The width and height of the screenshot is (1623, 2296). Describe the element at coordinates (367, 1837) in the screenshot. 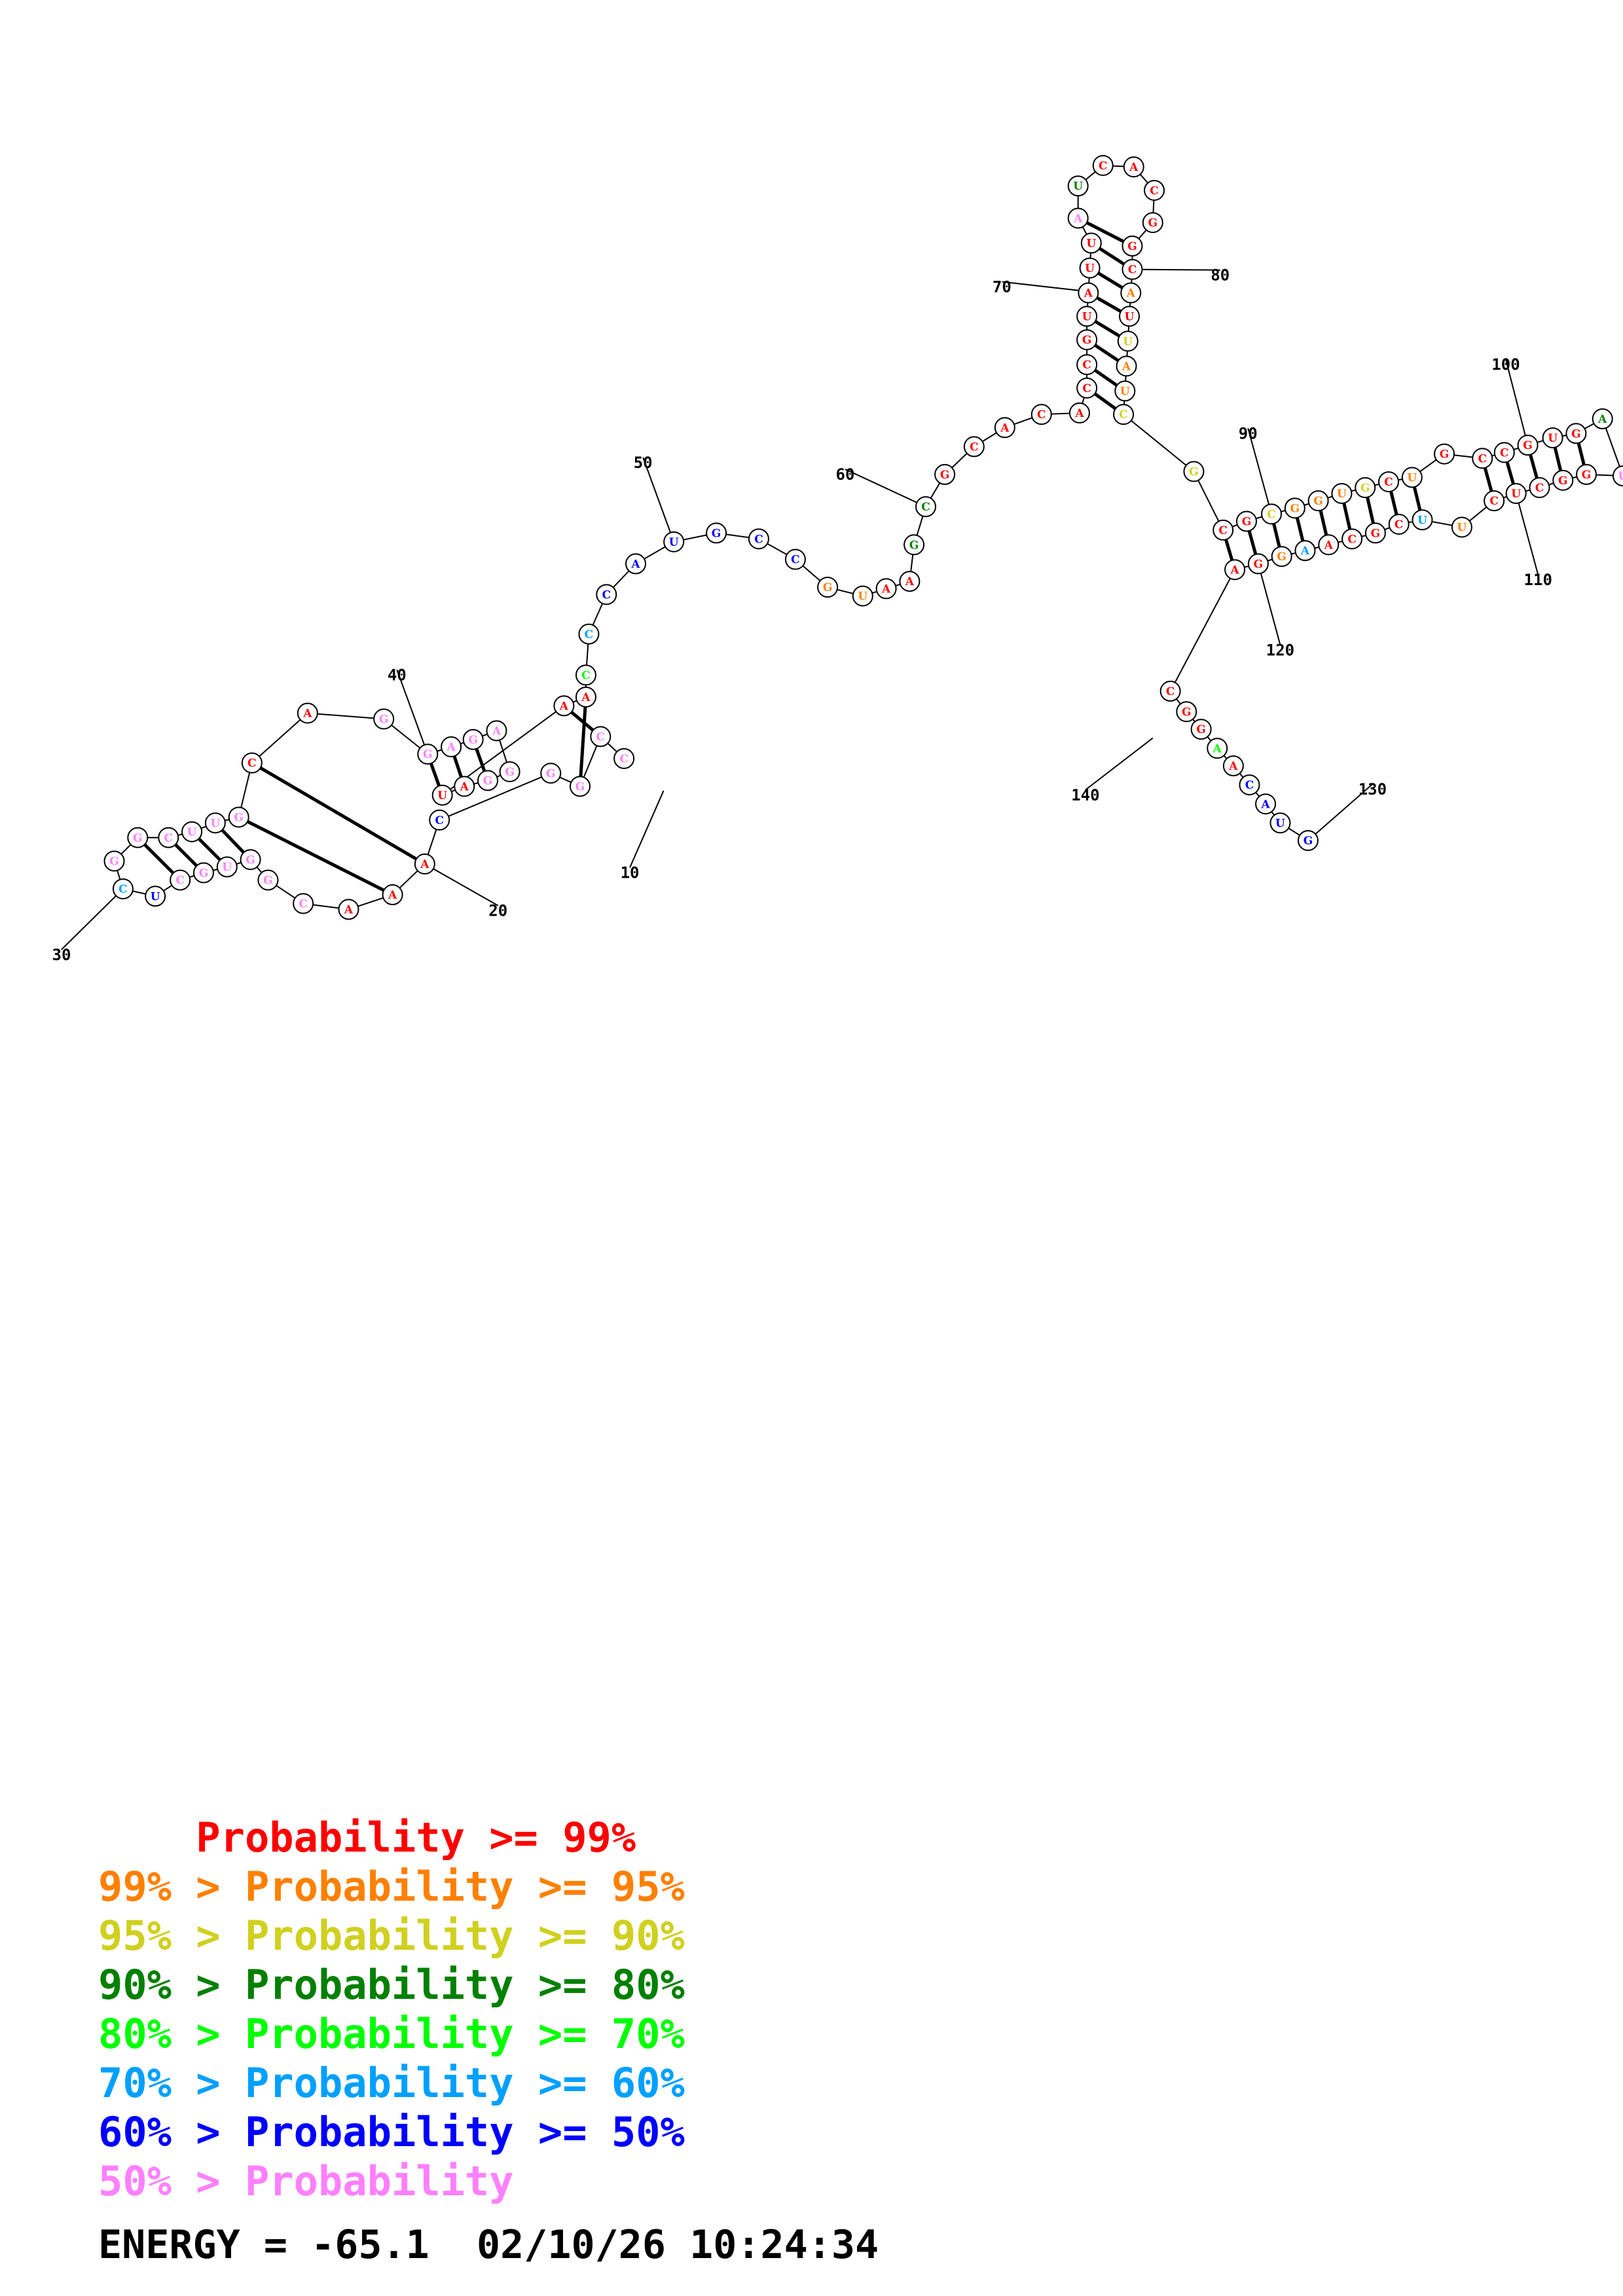

I see `legend-row: Probability >= 99%` at that location.